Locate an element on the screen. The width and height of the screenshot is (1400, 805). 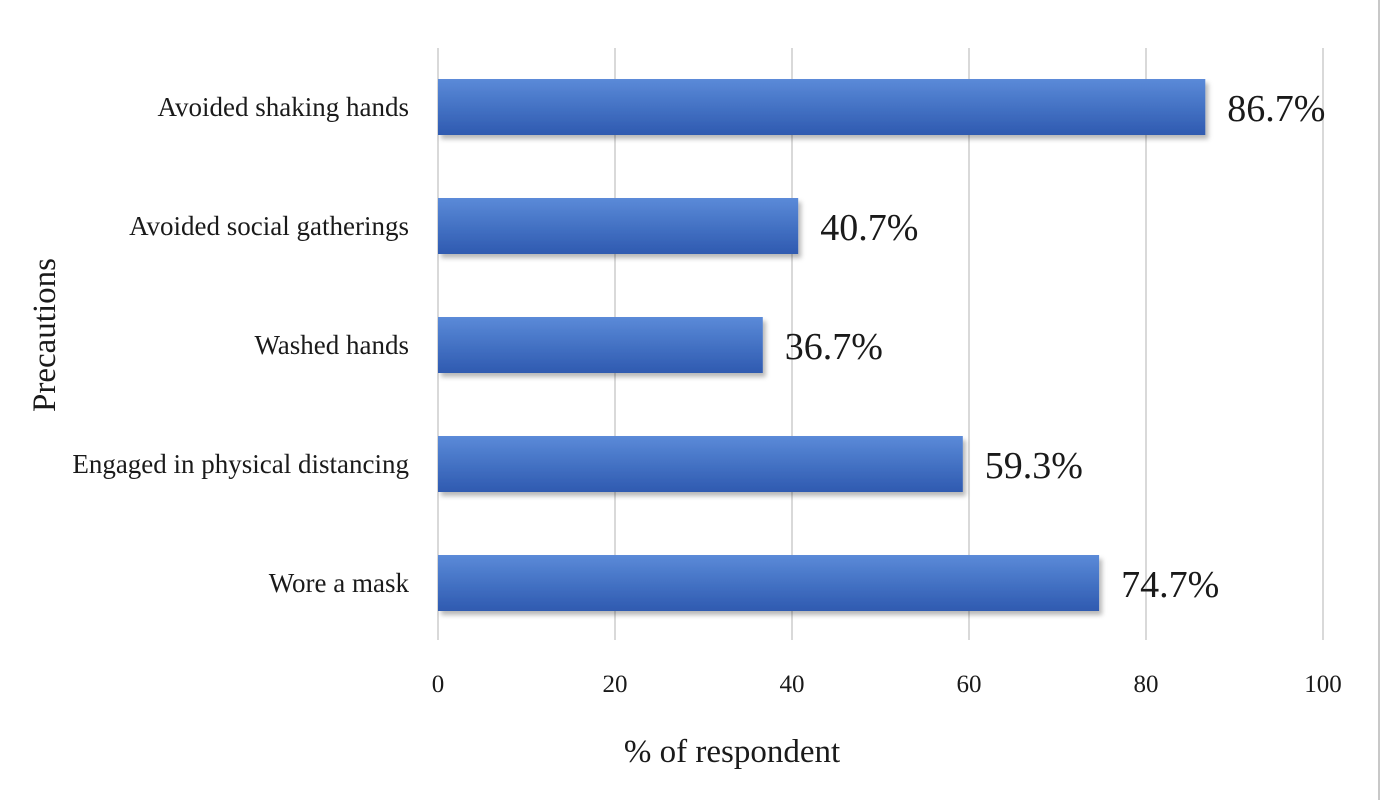
x-tick-labels: 0 20 40 60 80 100 is located at coordinates (887, 684).